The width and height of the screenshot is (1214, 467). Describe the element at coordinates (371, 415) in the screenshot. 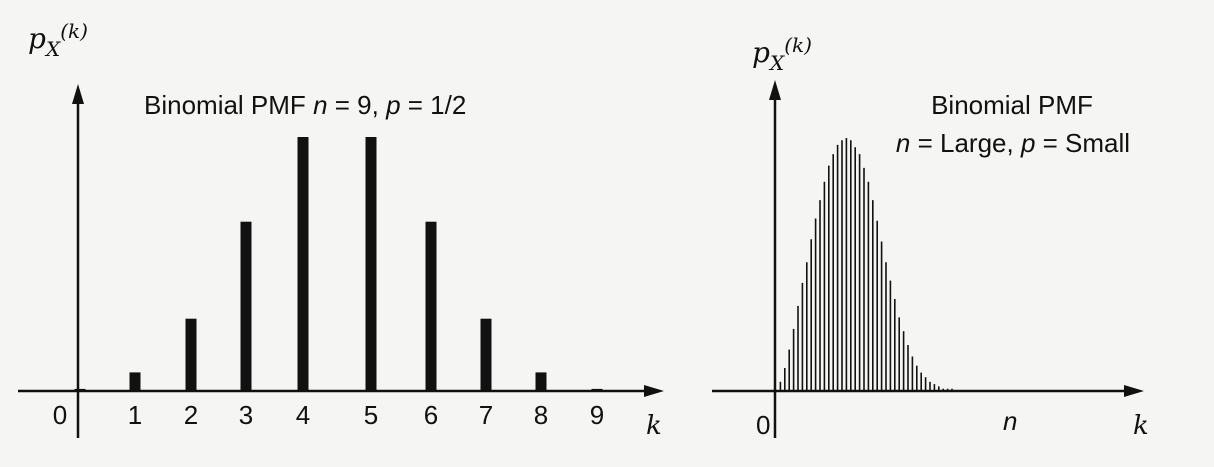

I see `left-tick-label-5: 5` at that location.